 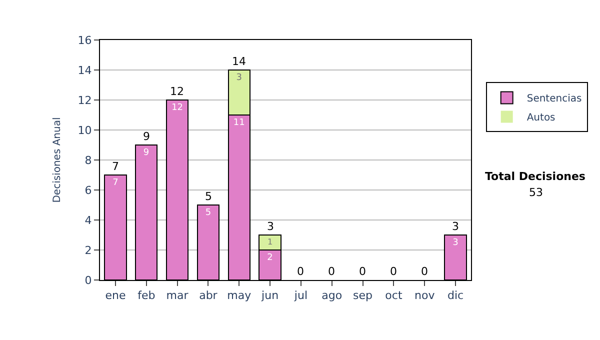 What do you see at coordinates (270, 258) in the screenshot?
I see `data-label: 2` at bounding box center [270, 258].